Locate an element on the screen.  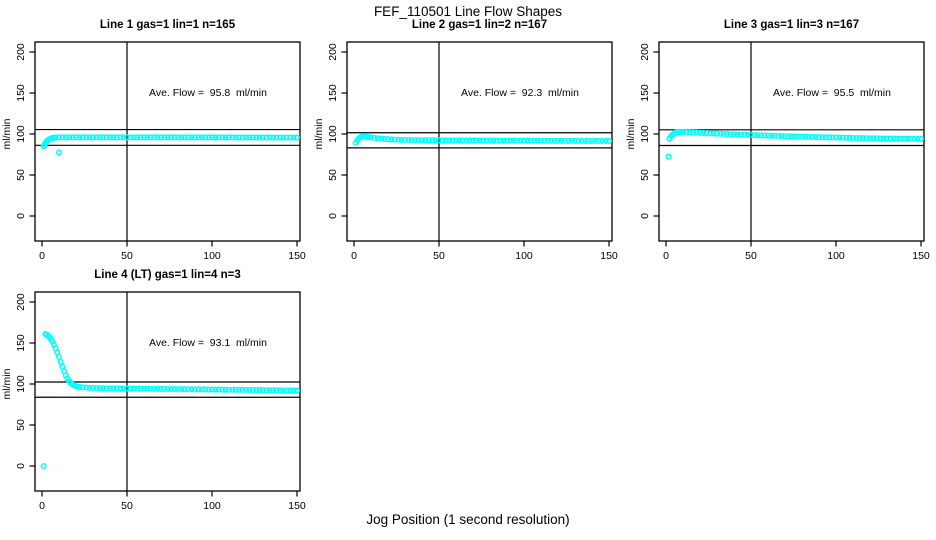
plot-area-line-2: 0 50 100 150 0 50 100 150 200 ml/min is located at coordinates (465, 151).